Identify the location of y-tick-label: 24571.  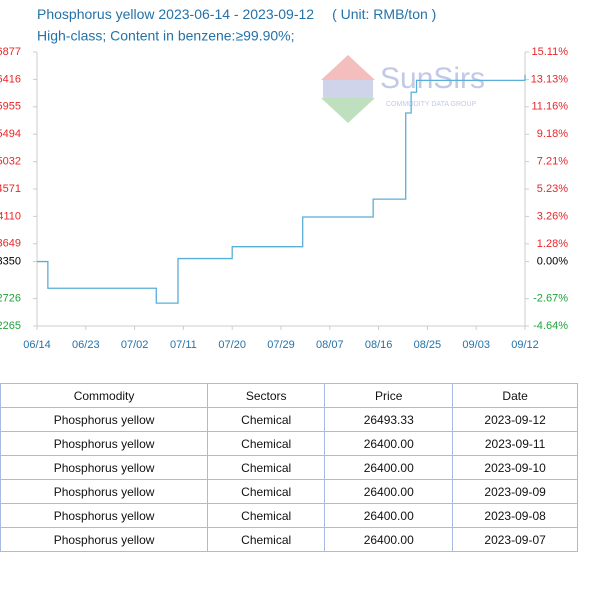
(10, 189).